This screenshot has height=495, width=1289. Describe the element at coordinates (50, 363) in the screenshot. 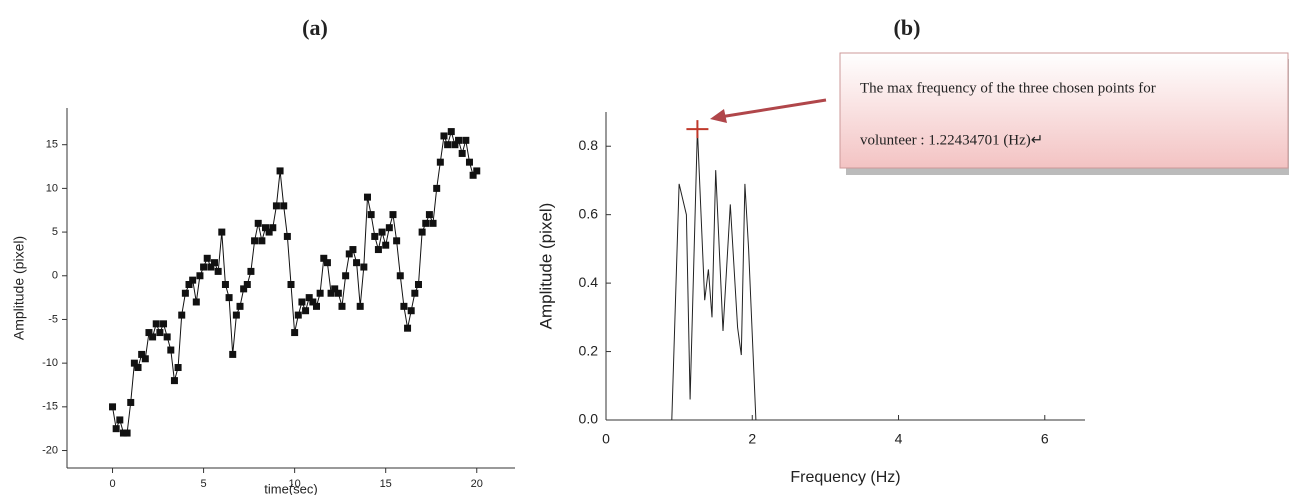

I see `y-tick-label: -10` at that location.